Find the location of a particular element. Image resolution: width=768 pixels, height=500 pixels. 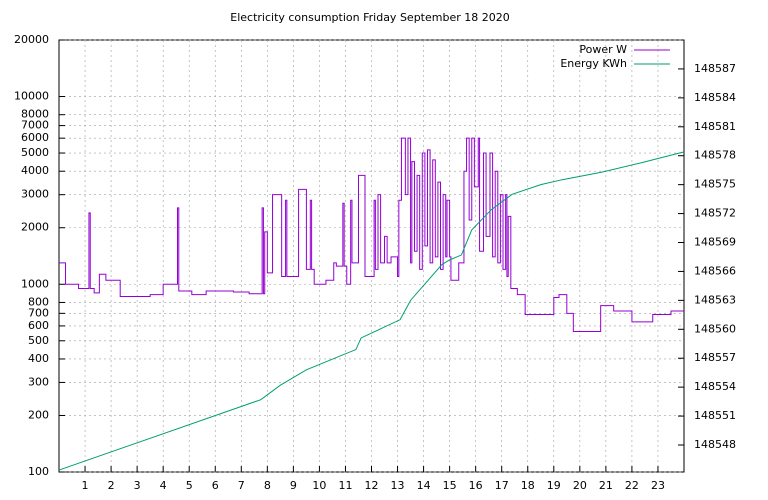

y-tick-label: 200 is located at coordinates (38, 414).